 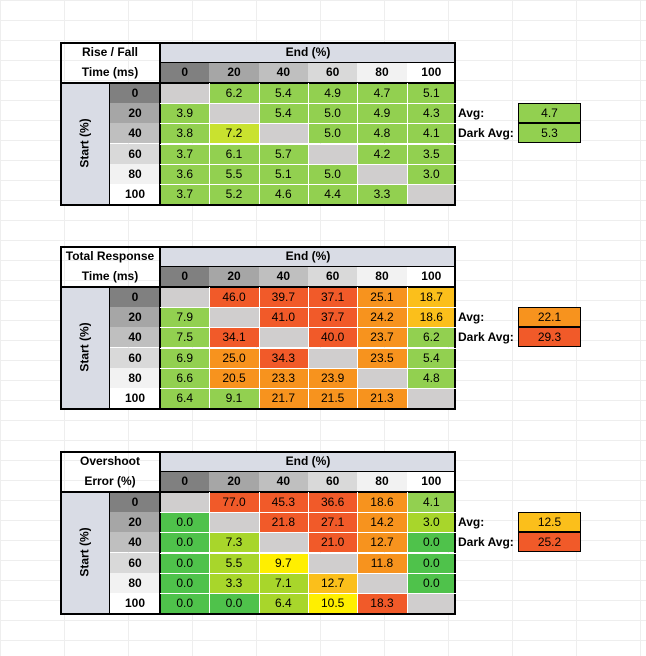 What do you see at coordinates (382, 317) in the screenshot?
I see `data-cell: 24.2` at bounding box center [382, 317].